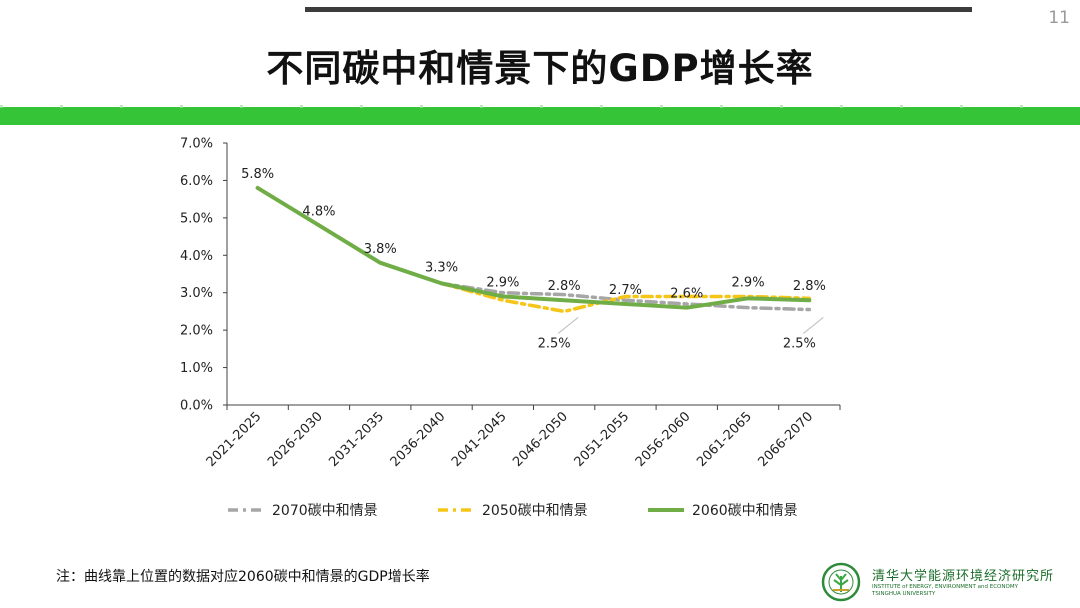  Describe the element at coordinates (1059, 18) in the screenshot. I see `page-number: 11` at that location.